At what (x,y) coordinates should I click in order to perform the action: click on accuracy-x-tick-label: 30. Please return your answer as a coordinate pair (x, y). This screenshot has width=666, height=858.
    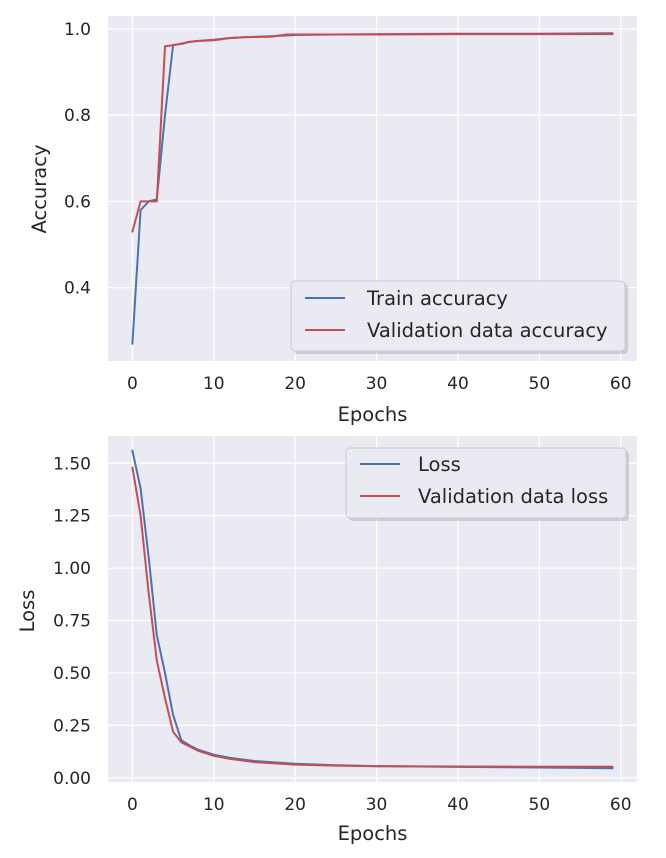
    Looking at the image, I should click on (377, 384).